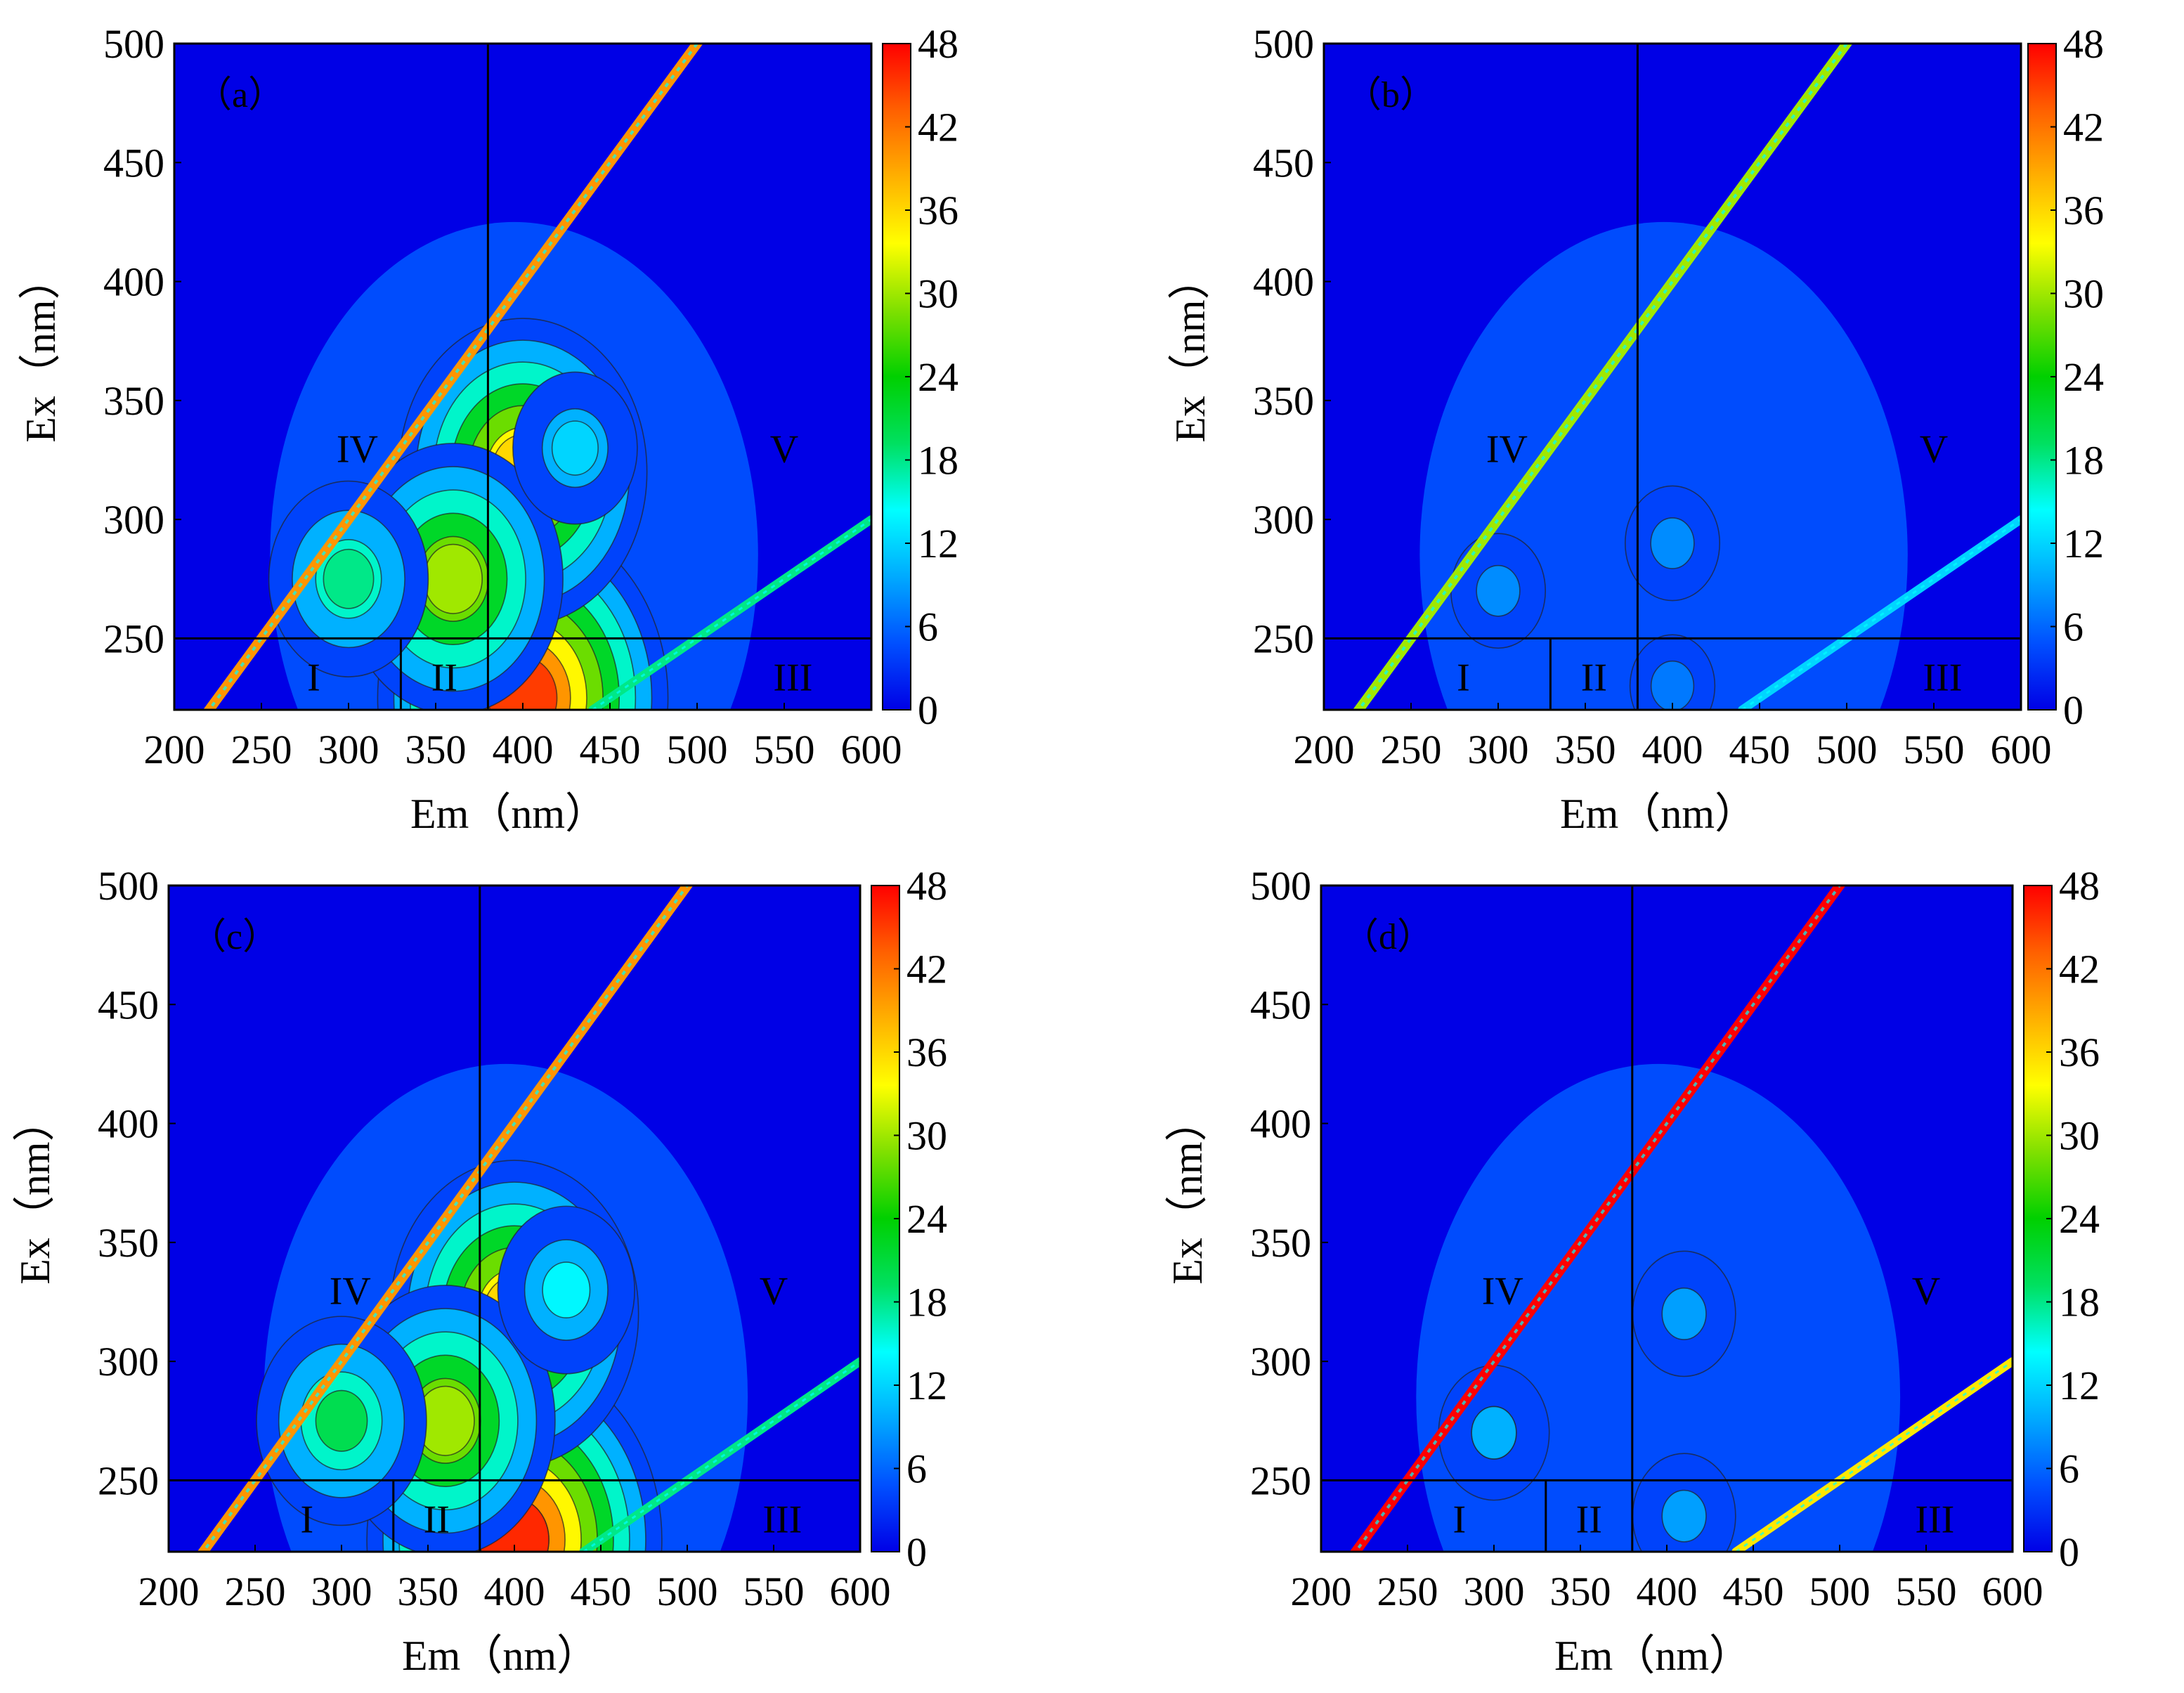 The image size is (2184, 1693). What do you see at coordinates (1388, 937) in the screenshot?
I see `panel-label: （d）` at bounding box center [1388, 937].